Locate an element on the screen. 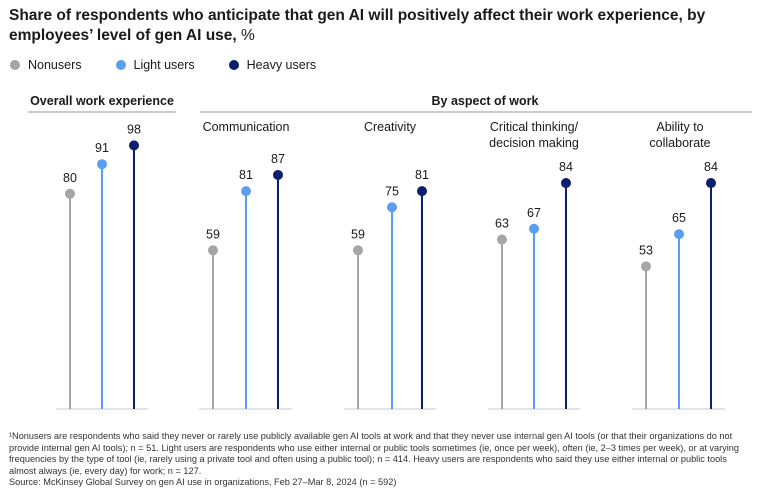 This screenshot has height=495, width=761. data-label: 63 is located at coordinates (502, 224).